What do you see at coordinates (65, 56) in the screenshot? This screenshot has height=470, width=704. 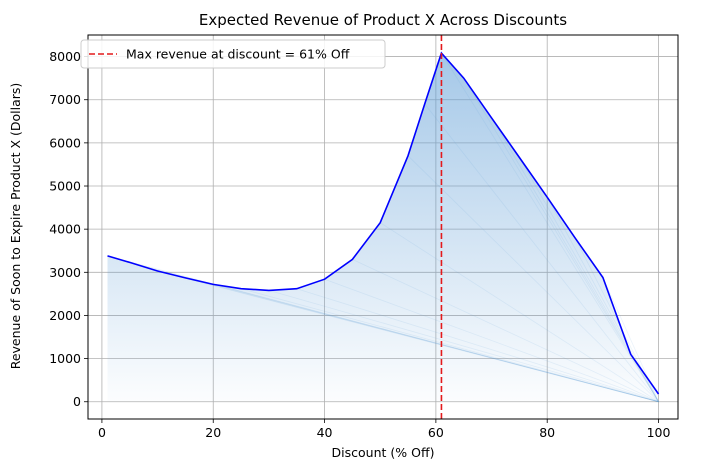 I see `y-tick-label: 8000` at bounding box center [65, 56].